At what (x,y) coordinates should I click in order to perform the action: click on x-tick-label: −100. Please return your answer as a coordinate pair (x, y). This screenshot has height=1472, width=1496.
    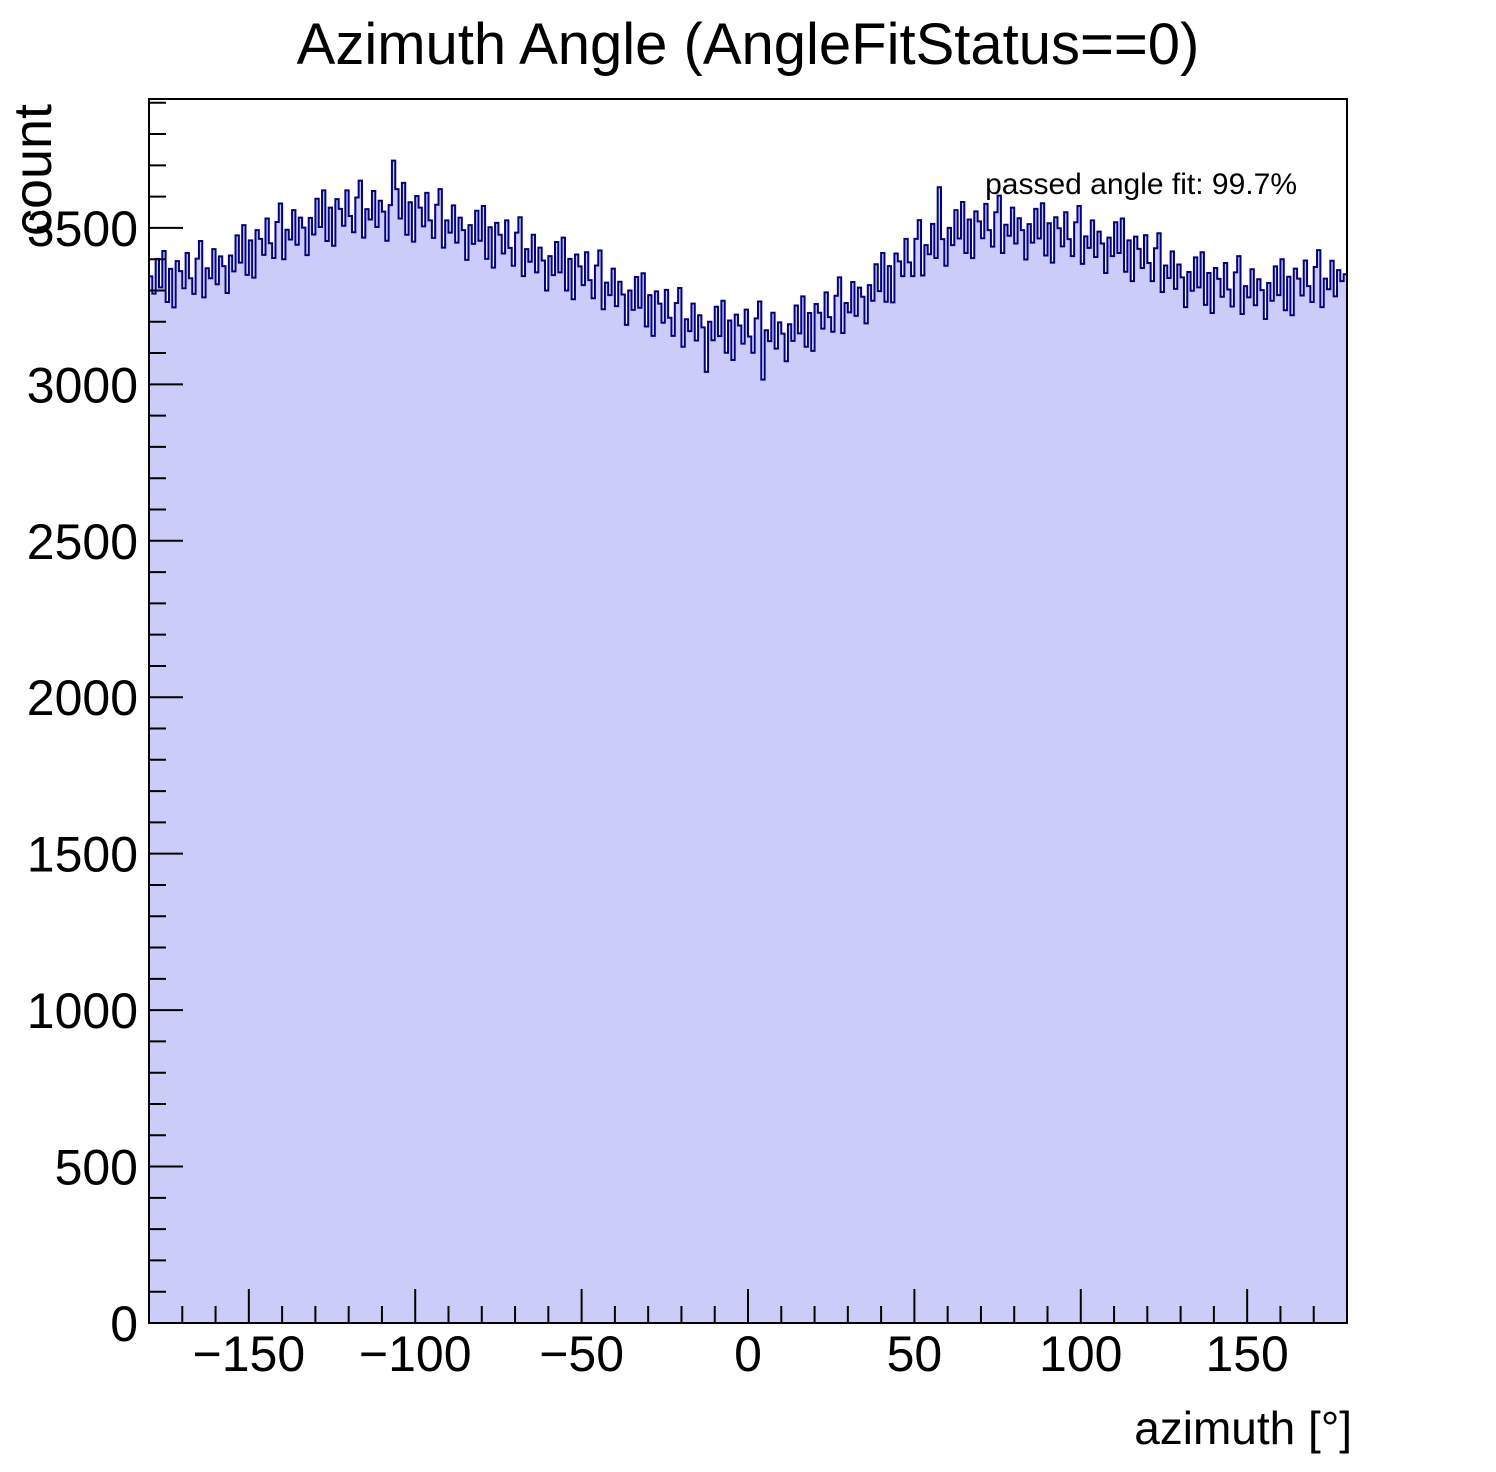
    Looking at the image, I should click on (415, 1354).